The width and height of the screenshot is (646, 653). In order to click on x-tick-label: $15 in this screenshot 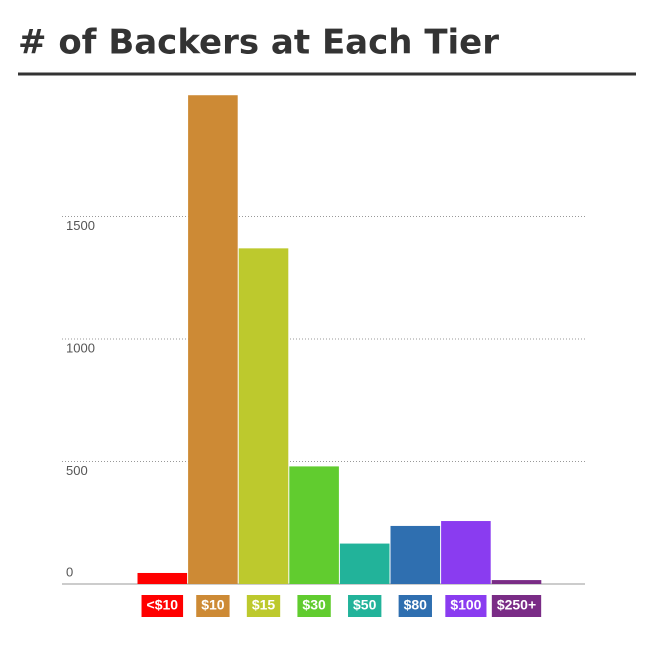, I will do `click(264, 605)`.